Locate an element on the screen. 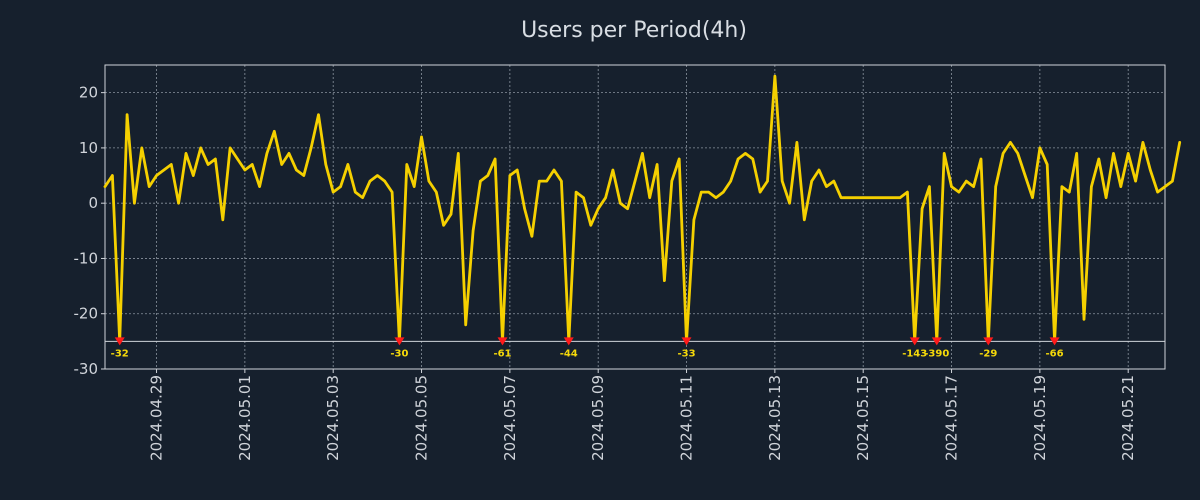  clip-value-label: -390 is located at coordinates (936, 353).